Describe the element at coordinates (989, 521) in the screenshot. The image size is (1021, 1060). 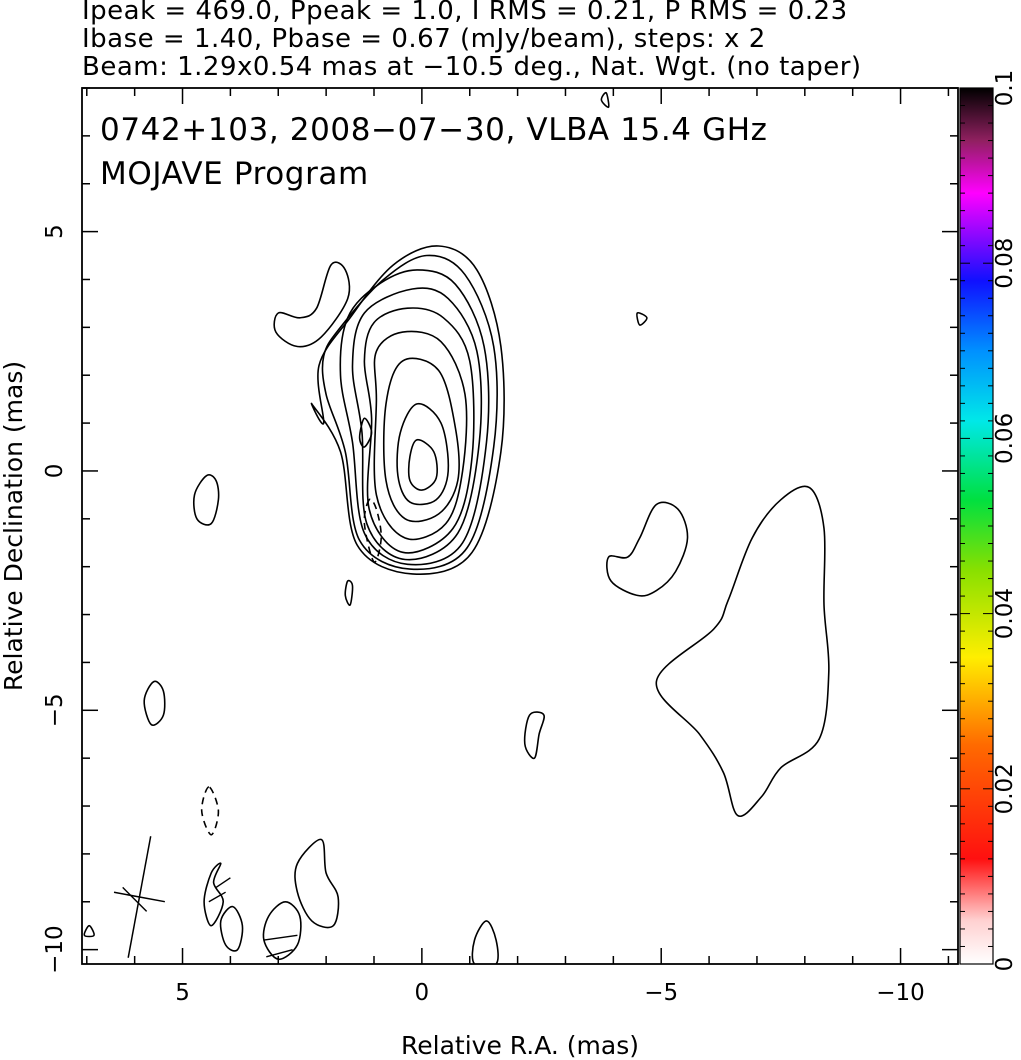
I see `colorbar-ticks: 0 0.02 0.04 0.06 0.08 0.1` at that location.